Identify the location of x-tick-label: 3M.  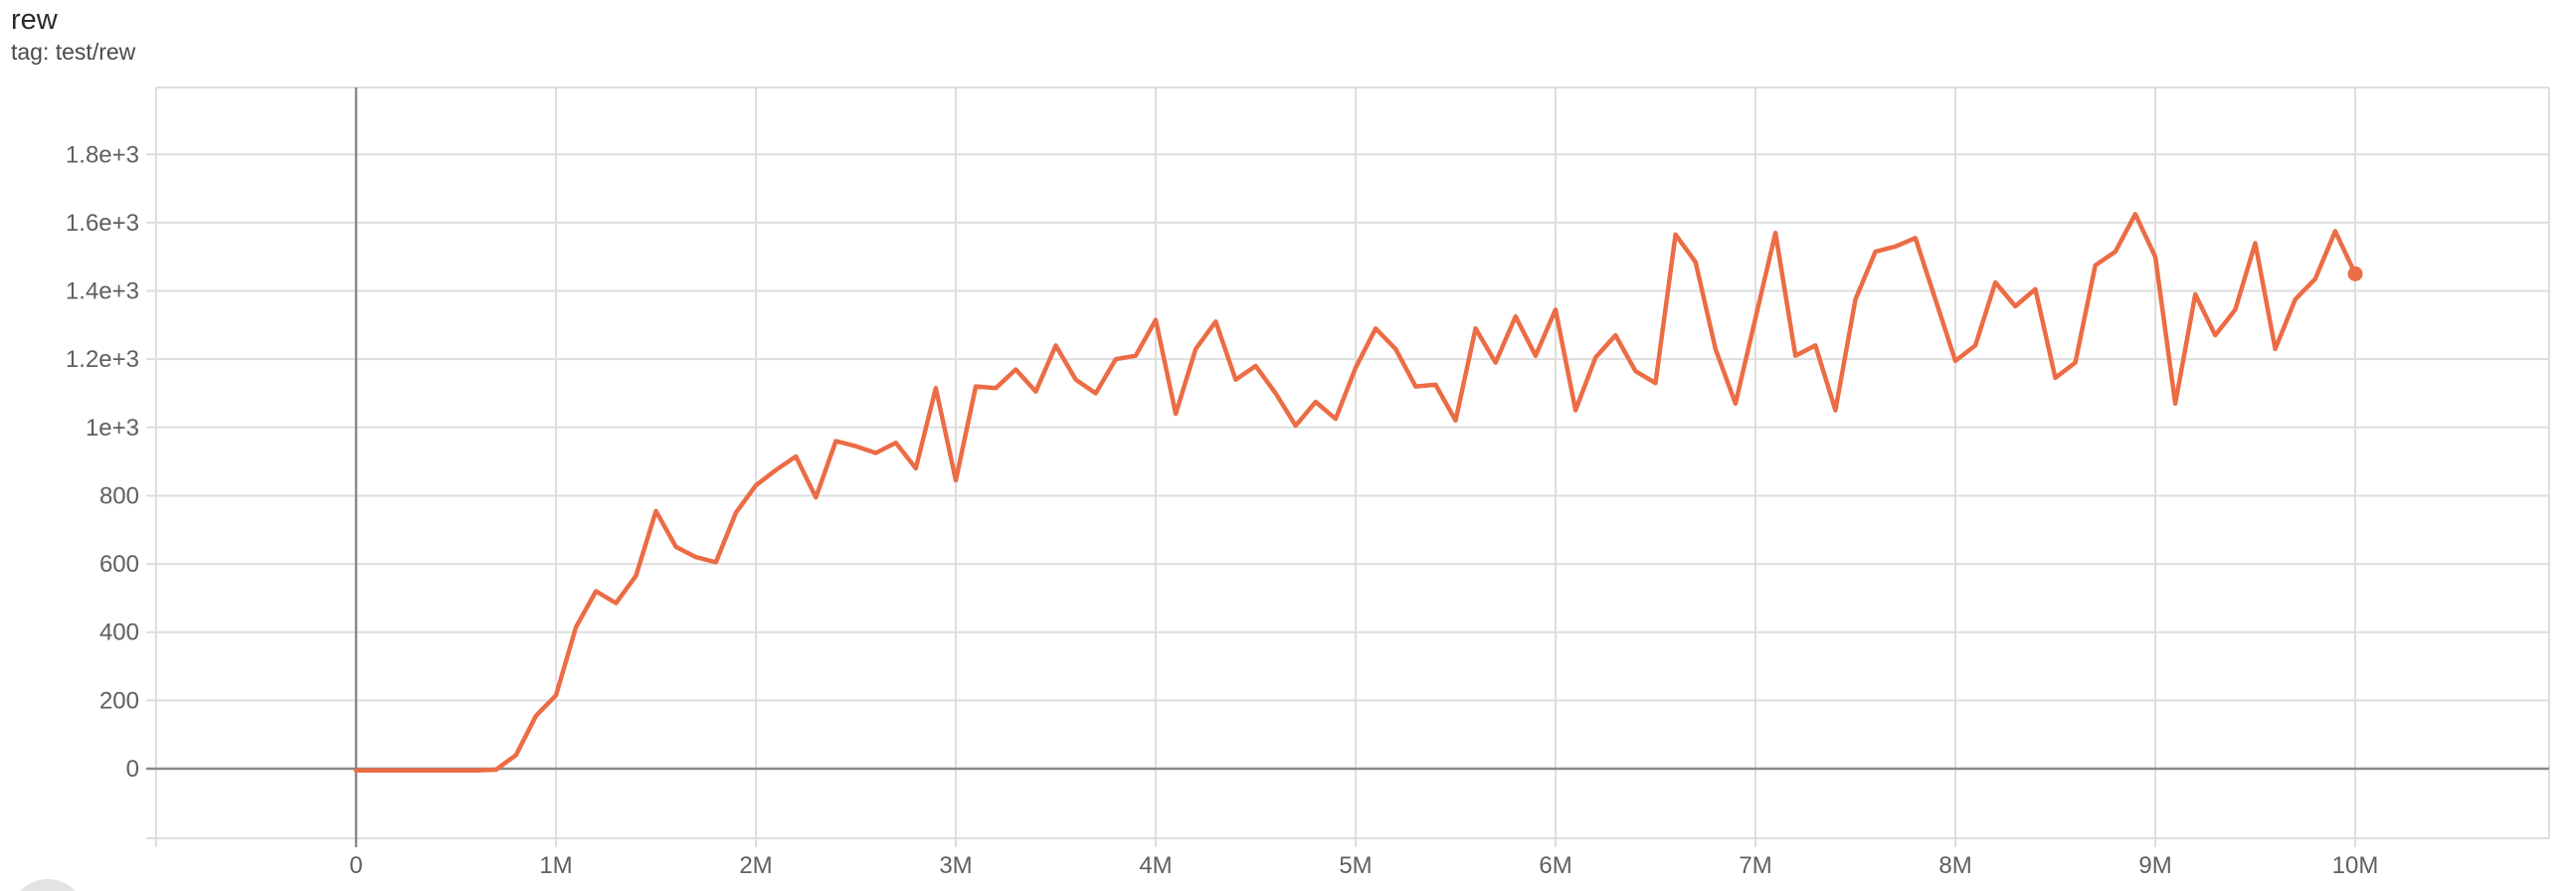
(955, 866).